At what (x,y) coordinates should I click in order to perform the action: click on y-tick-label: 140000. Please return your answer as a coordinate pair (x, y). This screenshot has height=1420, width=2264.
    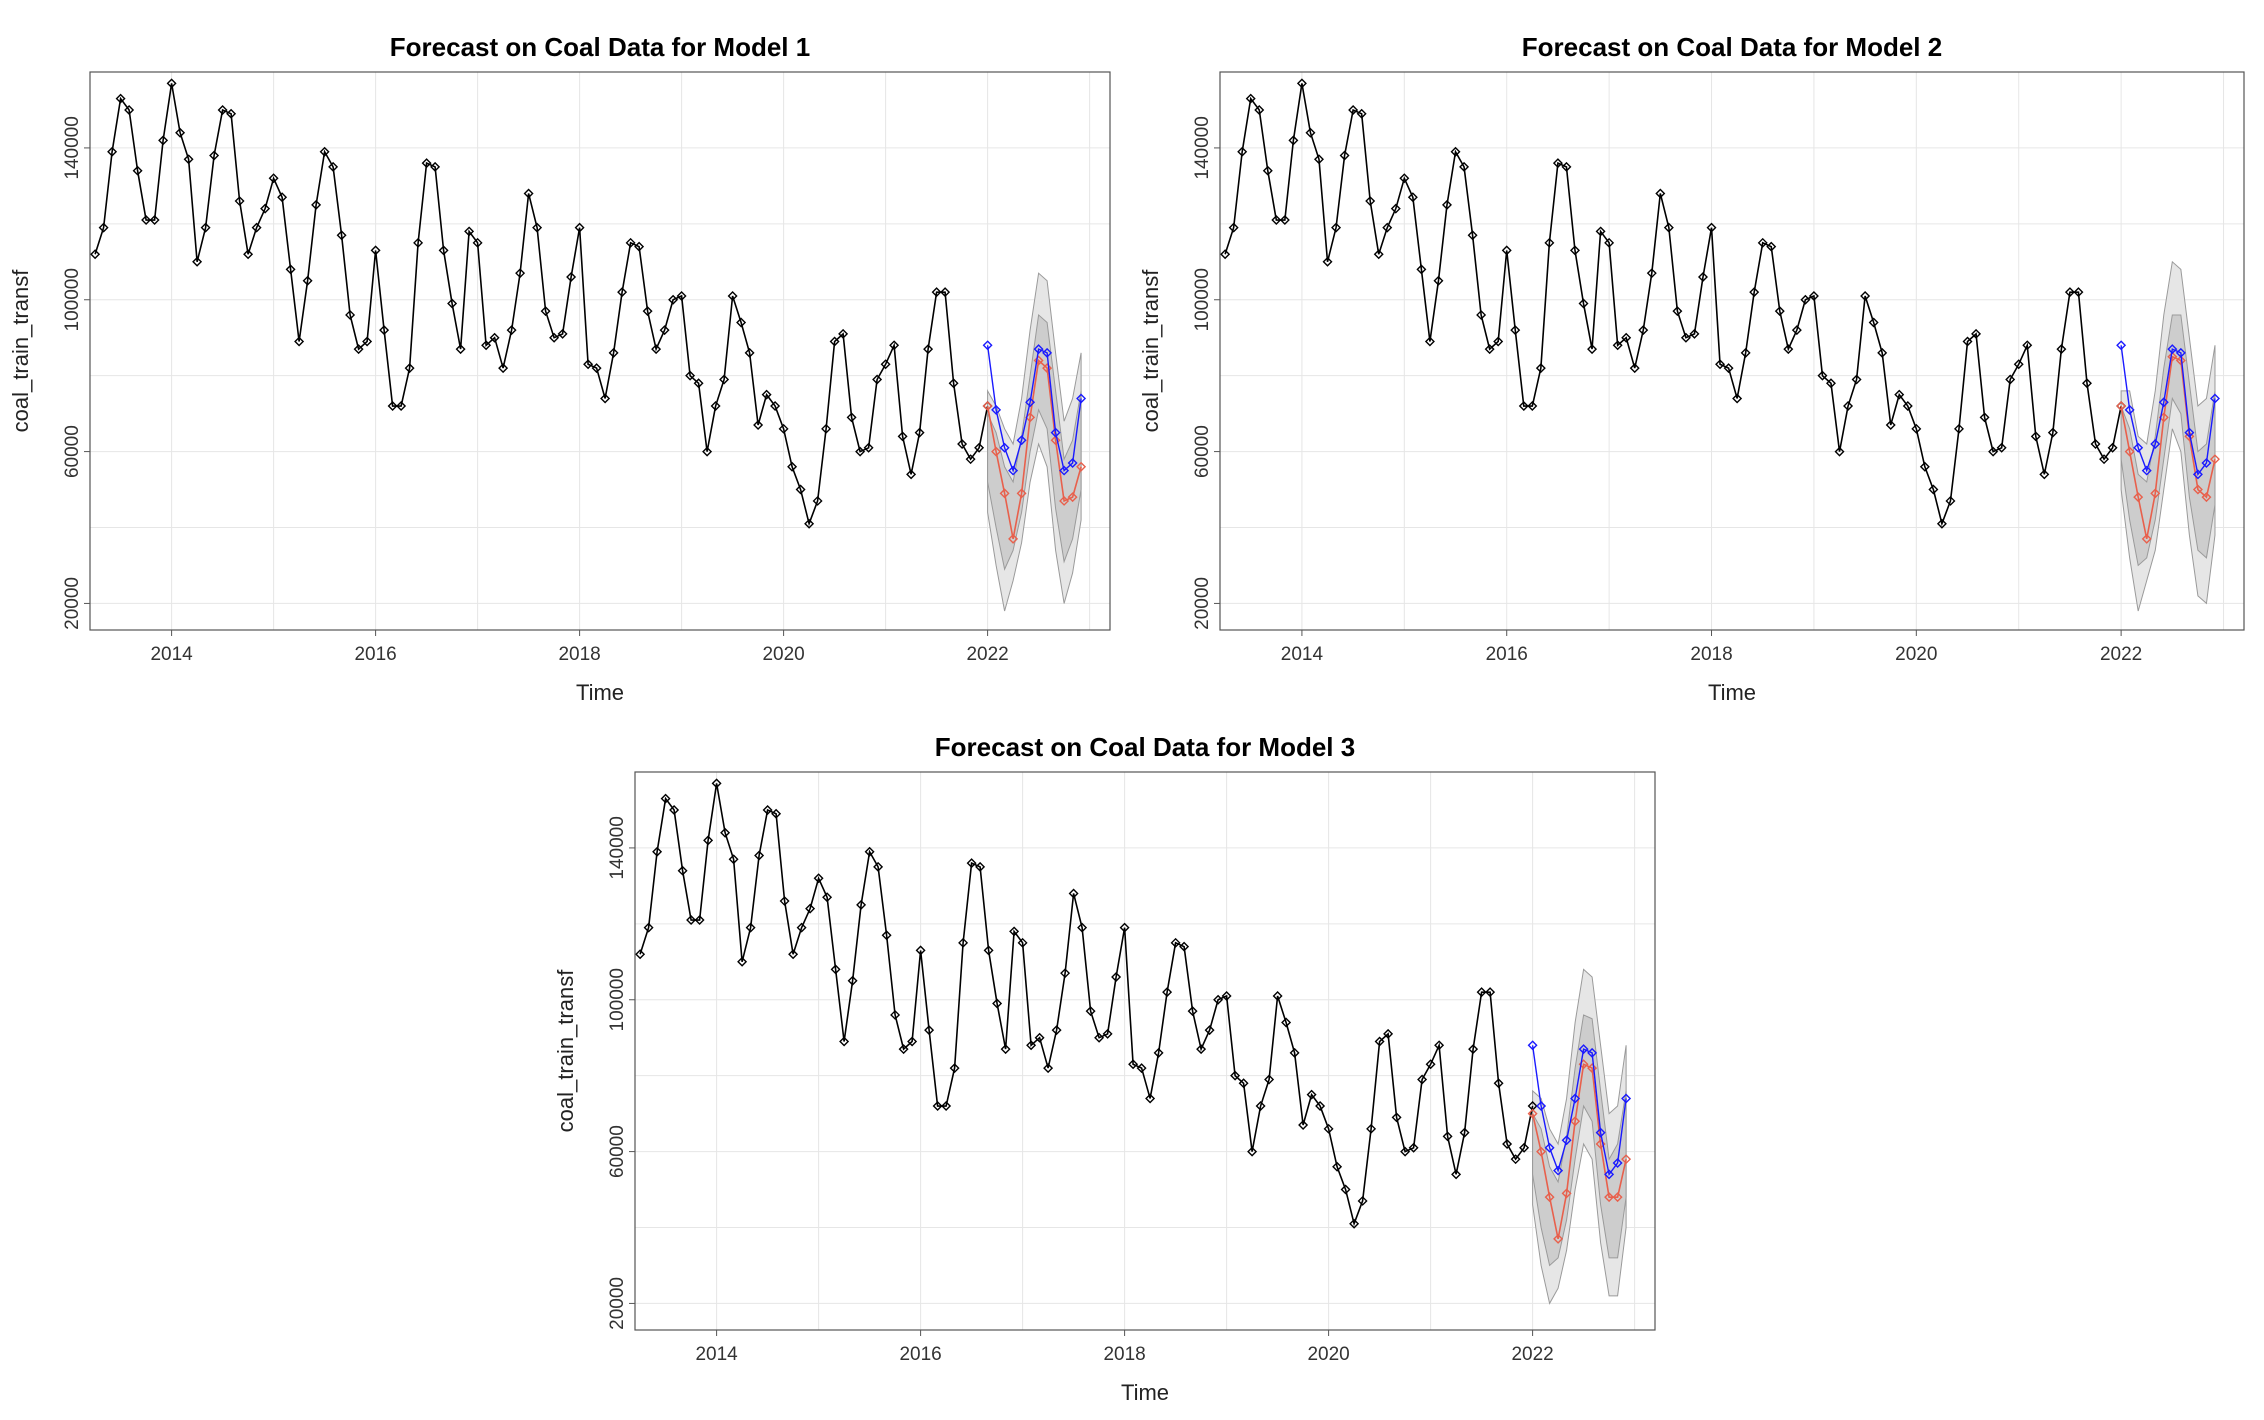
    Looking at the image, I should click on (617, 847).